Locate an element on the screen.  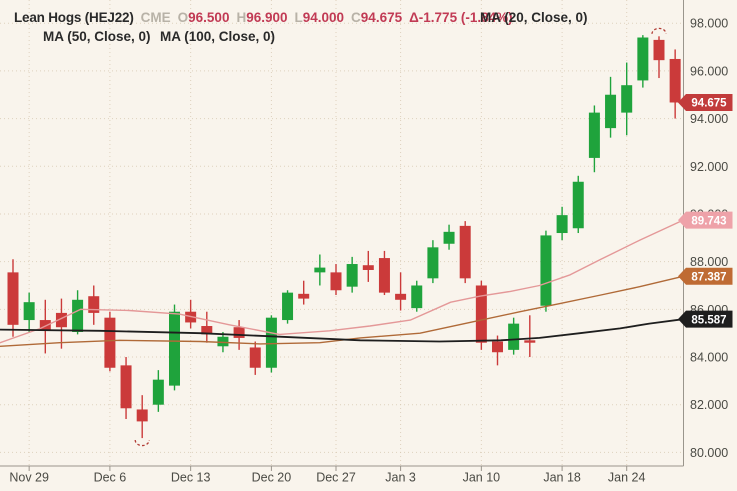
candle-body-Dec28 is located at coordinates (352, 275).